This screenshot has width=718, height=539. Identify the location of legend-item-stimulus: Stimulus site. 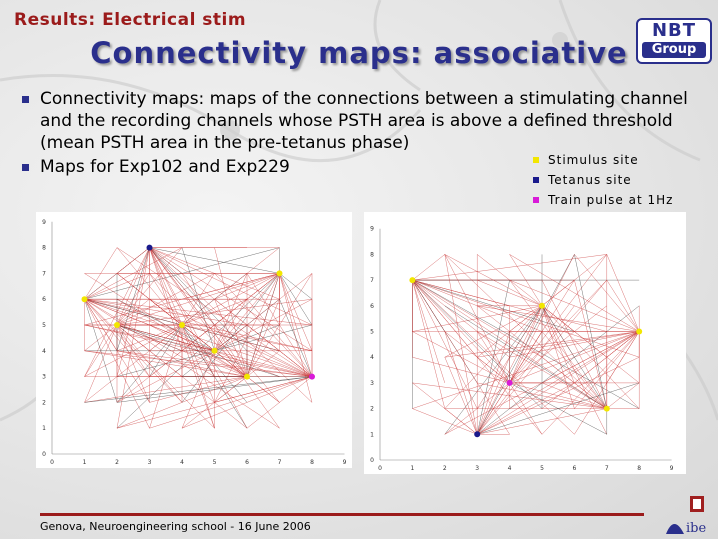
(603, 160).